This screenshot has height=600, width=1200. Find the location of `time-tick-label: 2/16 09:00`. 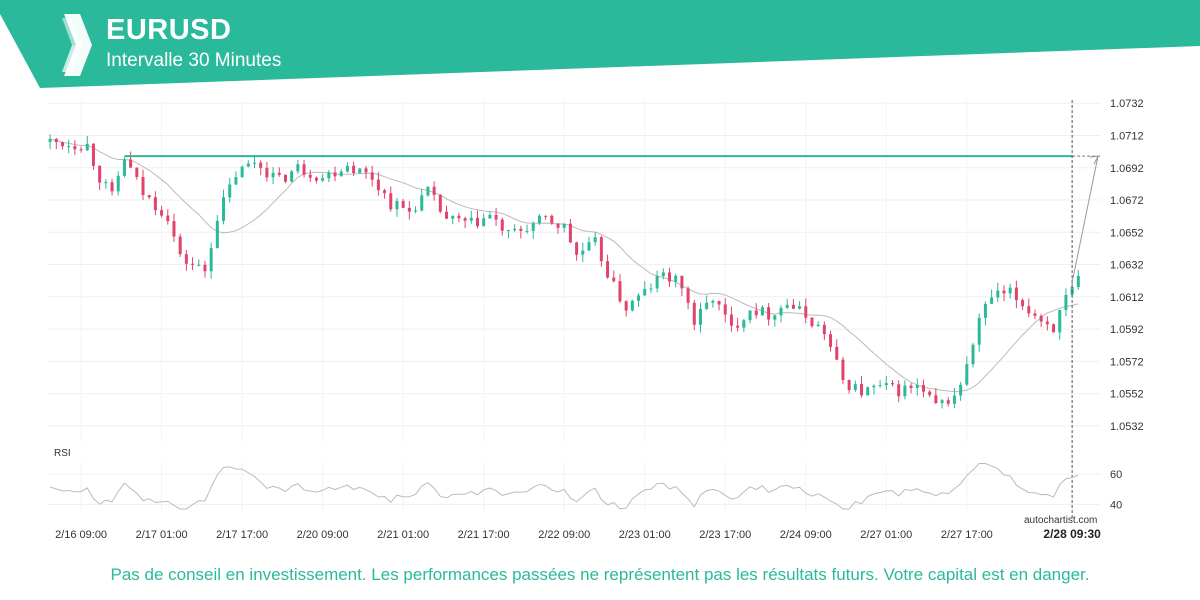

time-tick-label: 2/16 09:00 is located at coordinates (81, 535).